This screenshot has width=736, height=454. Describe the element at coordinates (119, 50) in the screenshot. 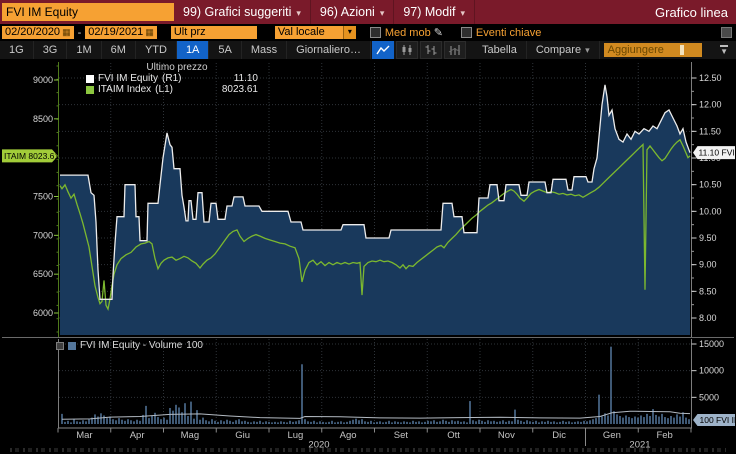

I see `range-6m-button: 6M` at that location.